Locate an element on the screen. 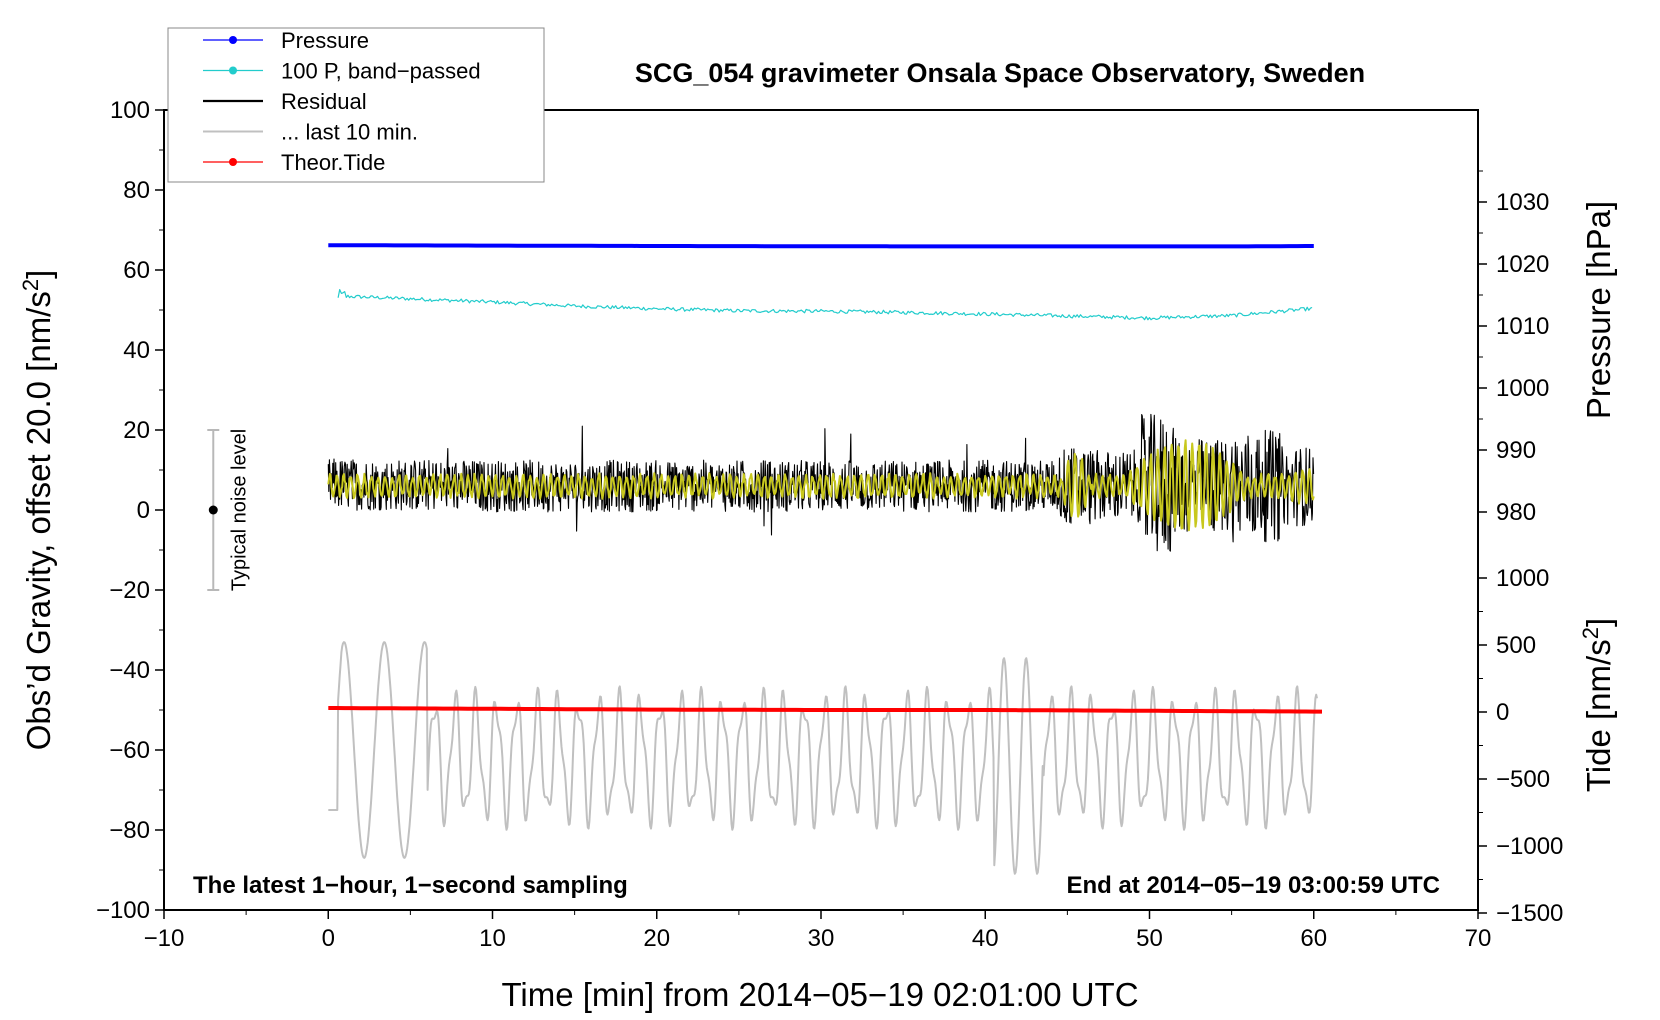 The width and height of the screenshot is (1660, 1020). series-pressure is located at coordinates (821, 246).